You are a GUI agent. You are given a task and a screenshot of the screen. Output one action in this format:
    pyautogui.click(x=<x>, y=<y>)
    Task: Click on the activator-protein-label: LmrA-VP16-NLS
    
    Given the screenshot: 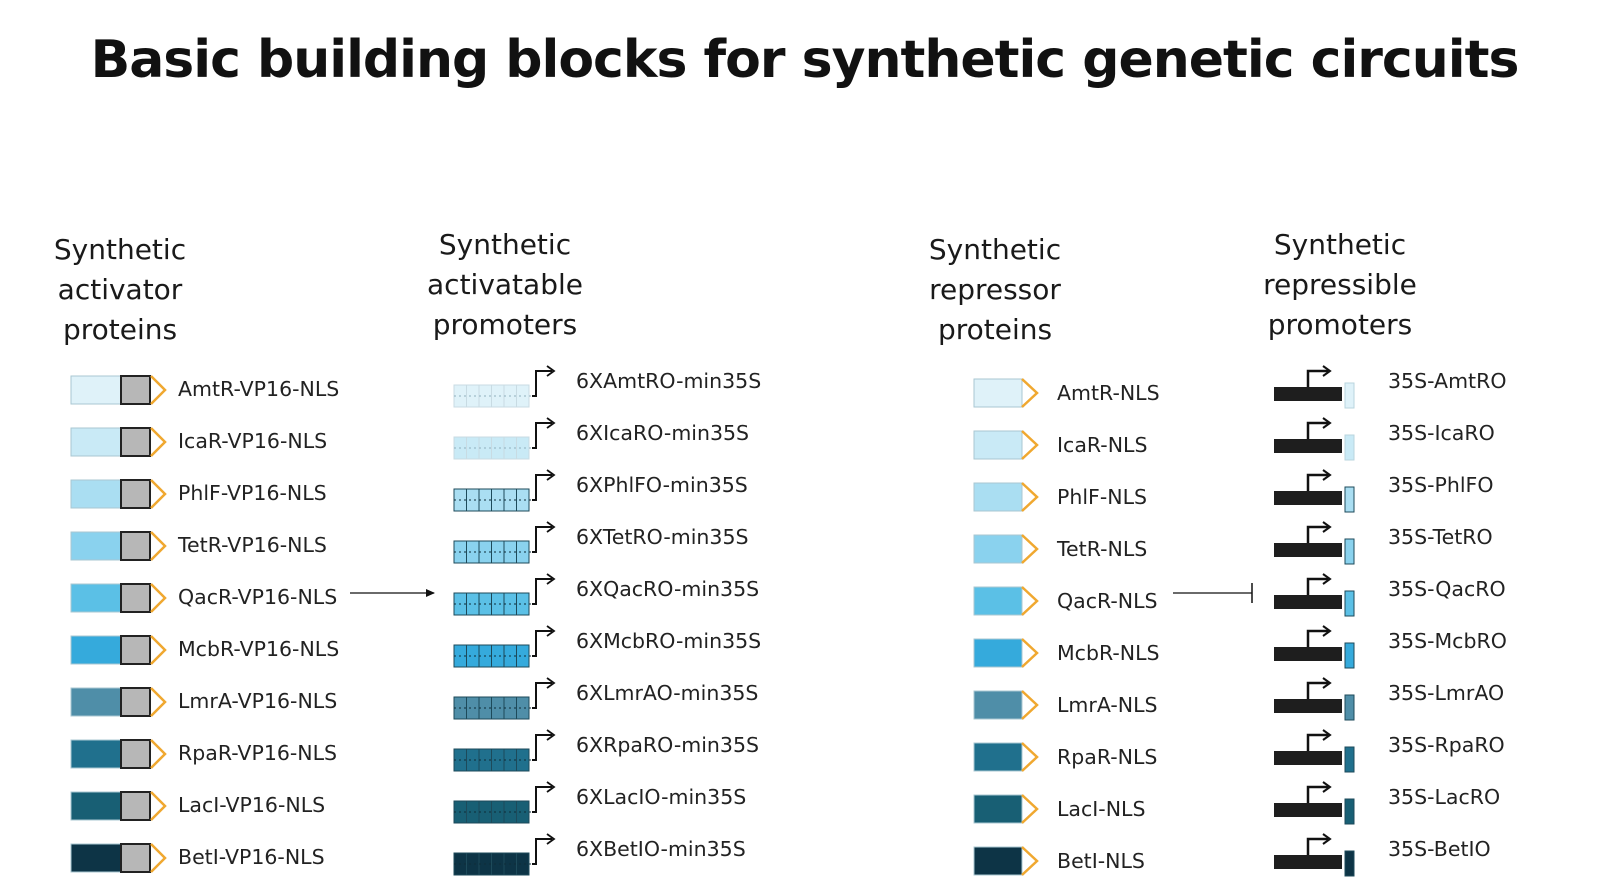 What is the action you would take?
    pyautogui.click(x=258, y=701)
    